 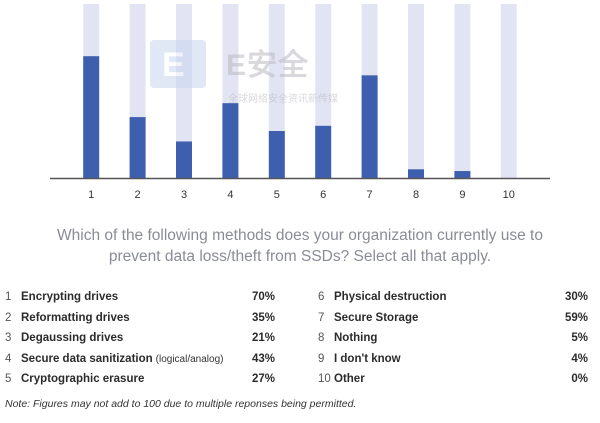 I want to click on legend-number: 8, so click(x=321, y=338).